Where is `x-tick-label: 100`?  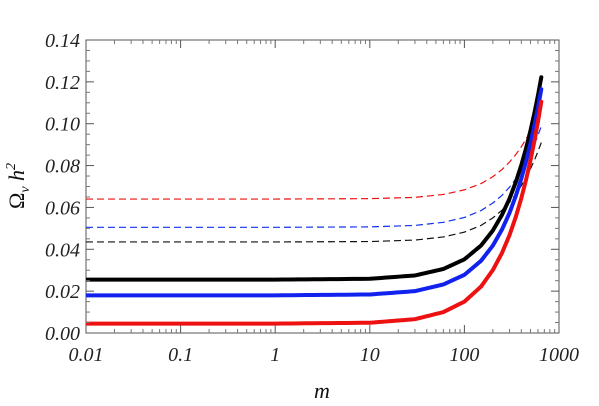 x-tick-label: 100 is located at coordinates (464, 355).